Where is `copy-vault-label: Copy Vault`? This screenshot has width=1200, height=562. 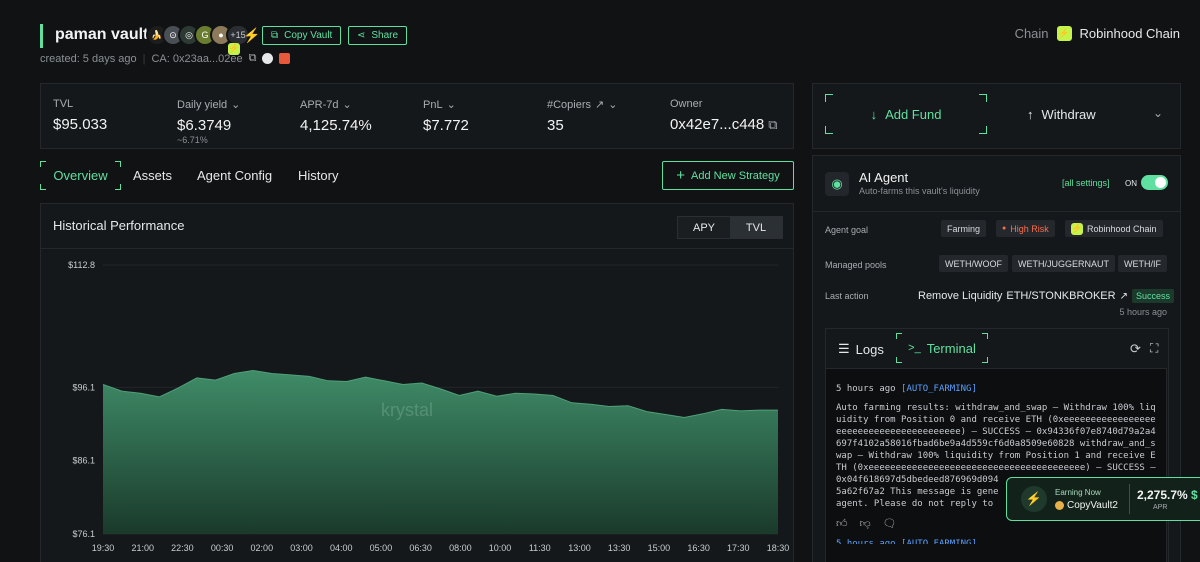 copy-vault-label: Copy Vault is located at coordinates (308, 35).